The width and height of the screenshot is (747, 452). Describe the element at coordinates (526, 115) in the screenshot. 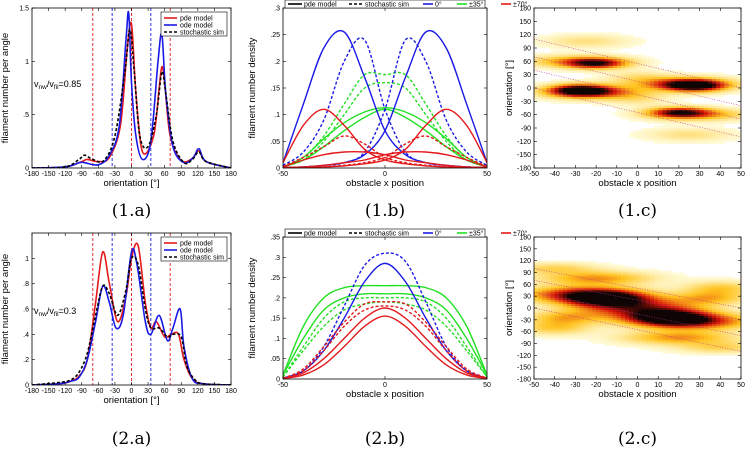

I see `y-tick-label: -60` at that location.